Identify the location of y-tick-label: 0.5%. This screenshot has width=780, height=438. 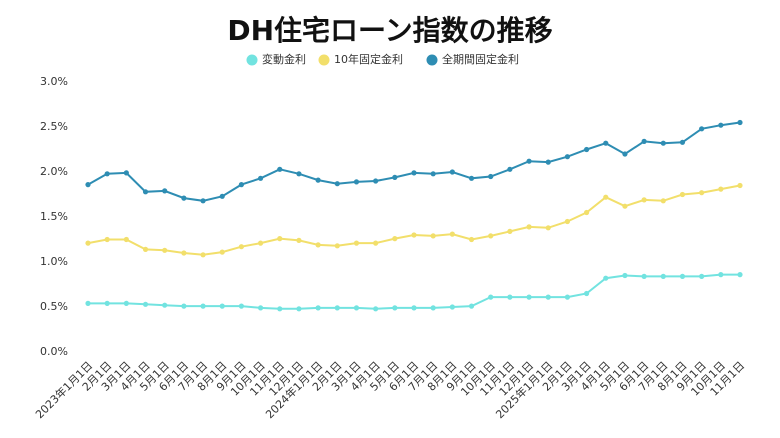
(54, 306).